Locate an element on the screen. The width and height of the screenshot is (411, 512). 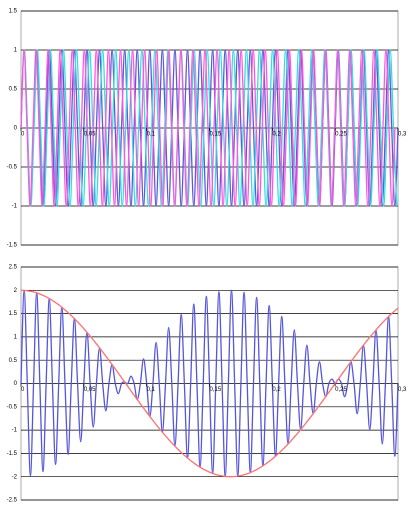
y-tick-label: -2 is located at coordinates (15, 477).